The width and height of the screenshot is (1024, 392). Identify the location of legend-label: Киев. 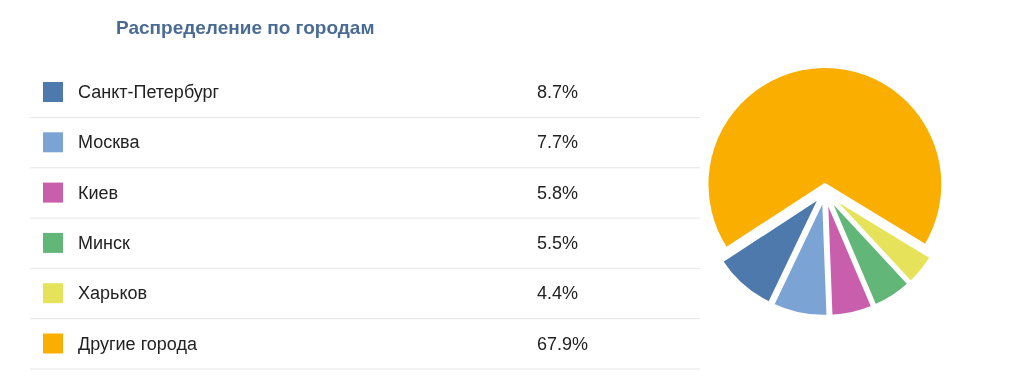
(98, 193).